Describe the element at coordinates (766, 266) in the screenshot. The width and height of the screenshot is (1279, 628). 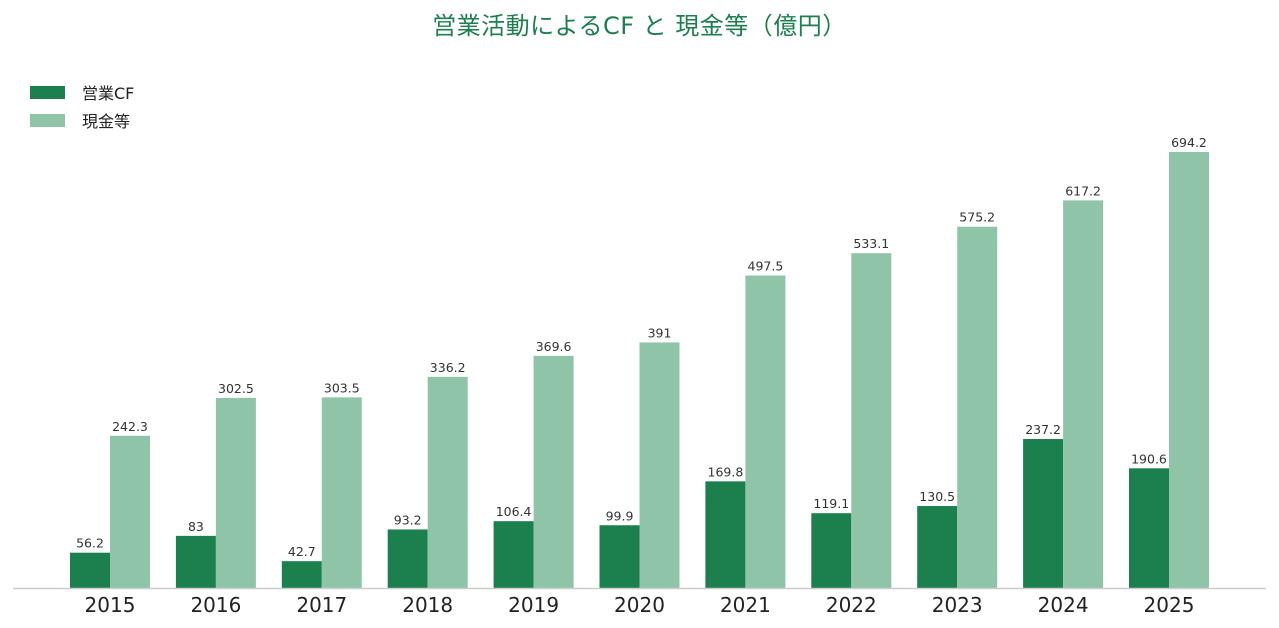
I see `data-label-cash-2021: 497.5` at that location.